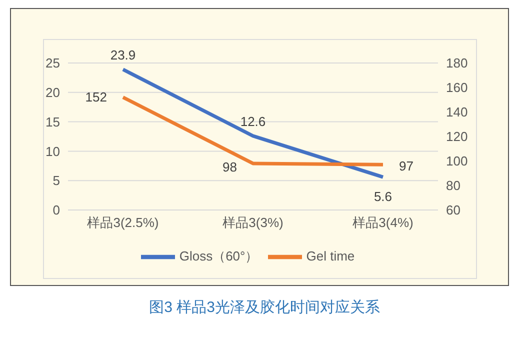 The image size is (529, 346). What do you see at coordinates (453, 186) in the screenshot?
I see `y2-tick-label: 80` at bounding box center [453, 186].